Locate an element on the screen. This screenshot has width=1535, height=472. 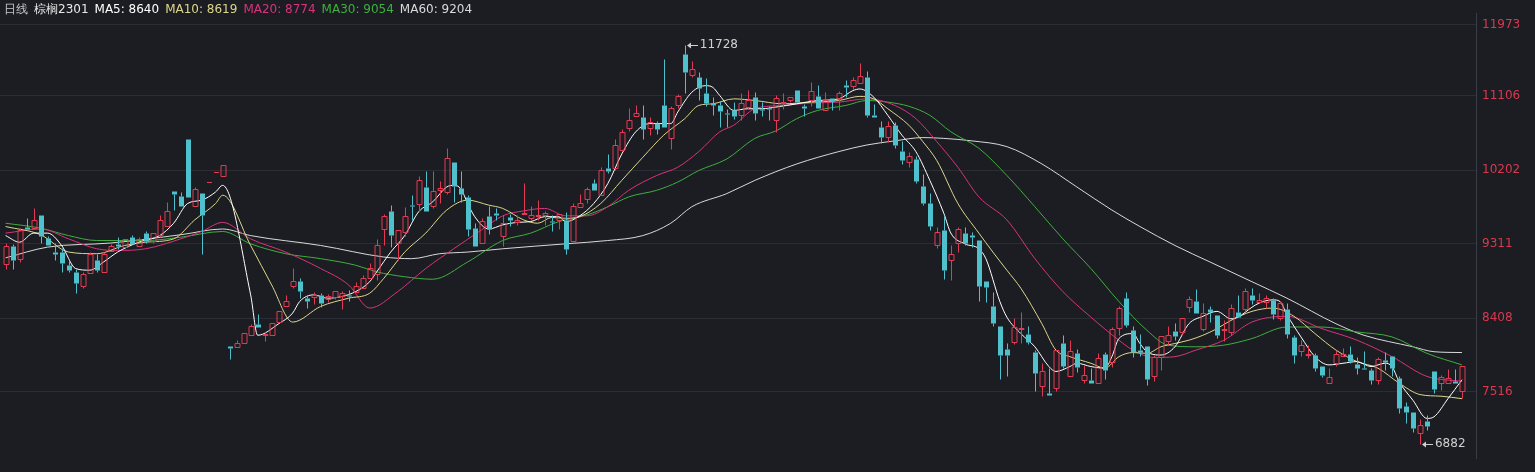
y-tick-label: 10202 is located at coordinates (1501, 169).